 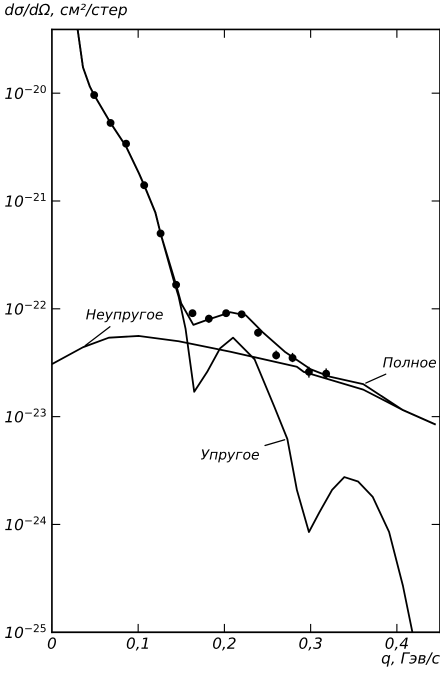 What do you see at coordinates (52, 643) in the screenshot?
I see `x-tick-label: 0` at bounding box center [52, 643].